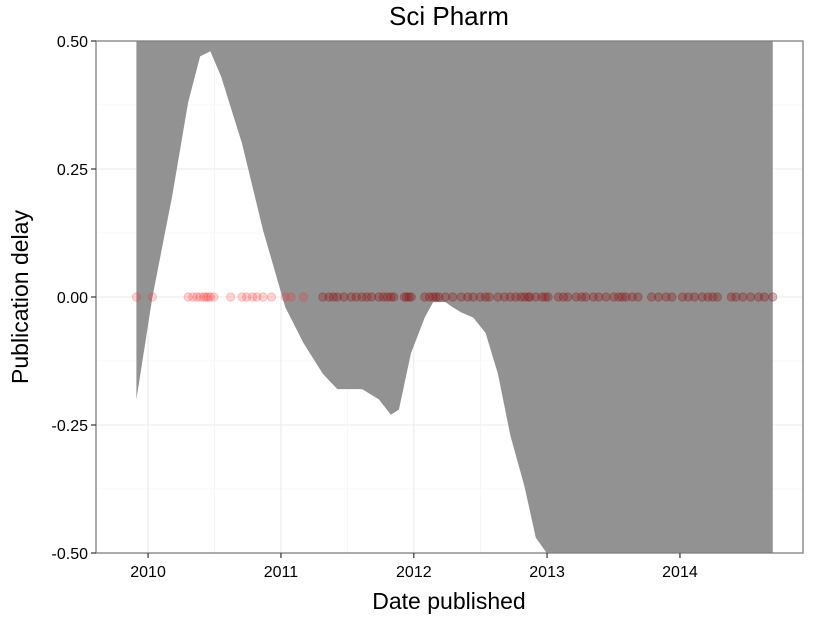 This screenshot has height=618, width=825. What do you see at coordinates (148, 572) in the screenshot?
I see `x-tick-label: 2010` at bounding box center [148, 572].